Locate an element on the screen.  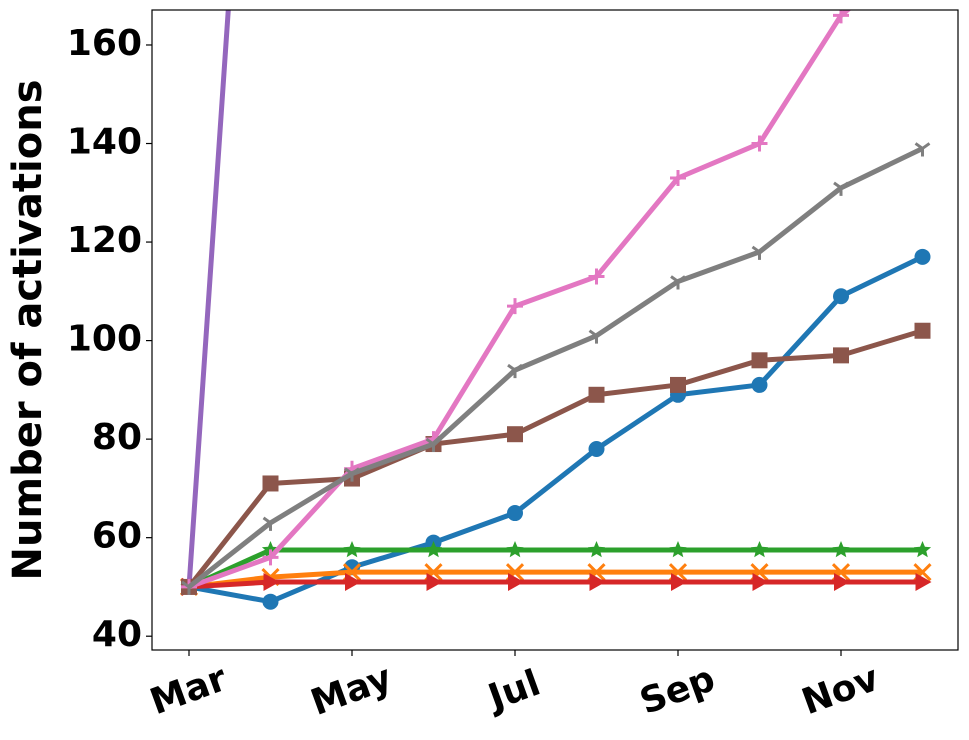
x-tick-label: Nov is located at coordinates (841, 690).